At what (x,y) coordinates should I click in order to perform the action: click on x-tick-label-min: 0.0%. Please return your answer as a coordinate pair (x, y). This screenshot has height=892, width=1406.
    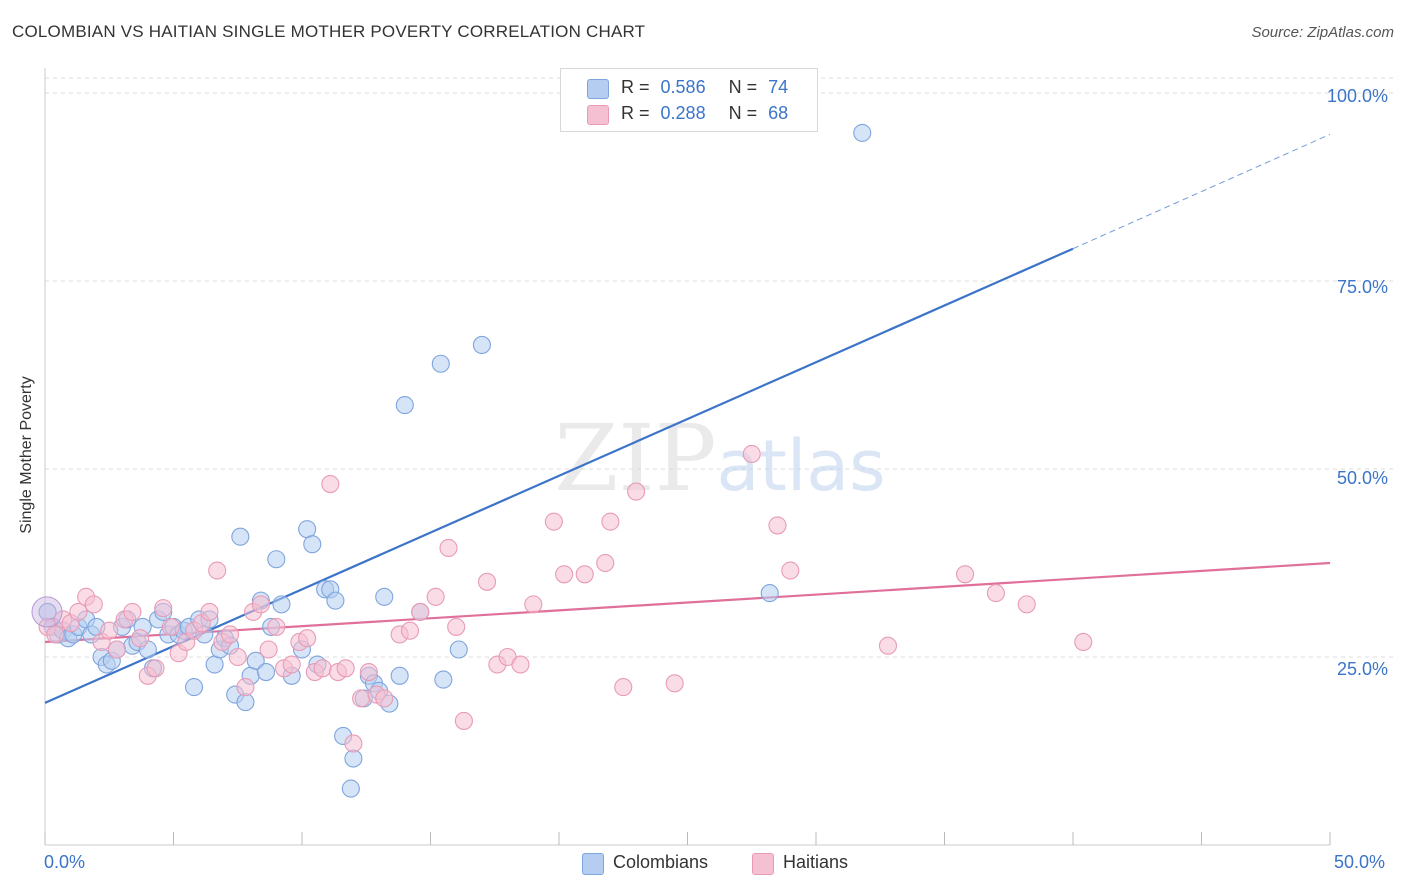
    Looking at the image, I should click on (65, 862).